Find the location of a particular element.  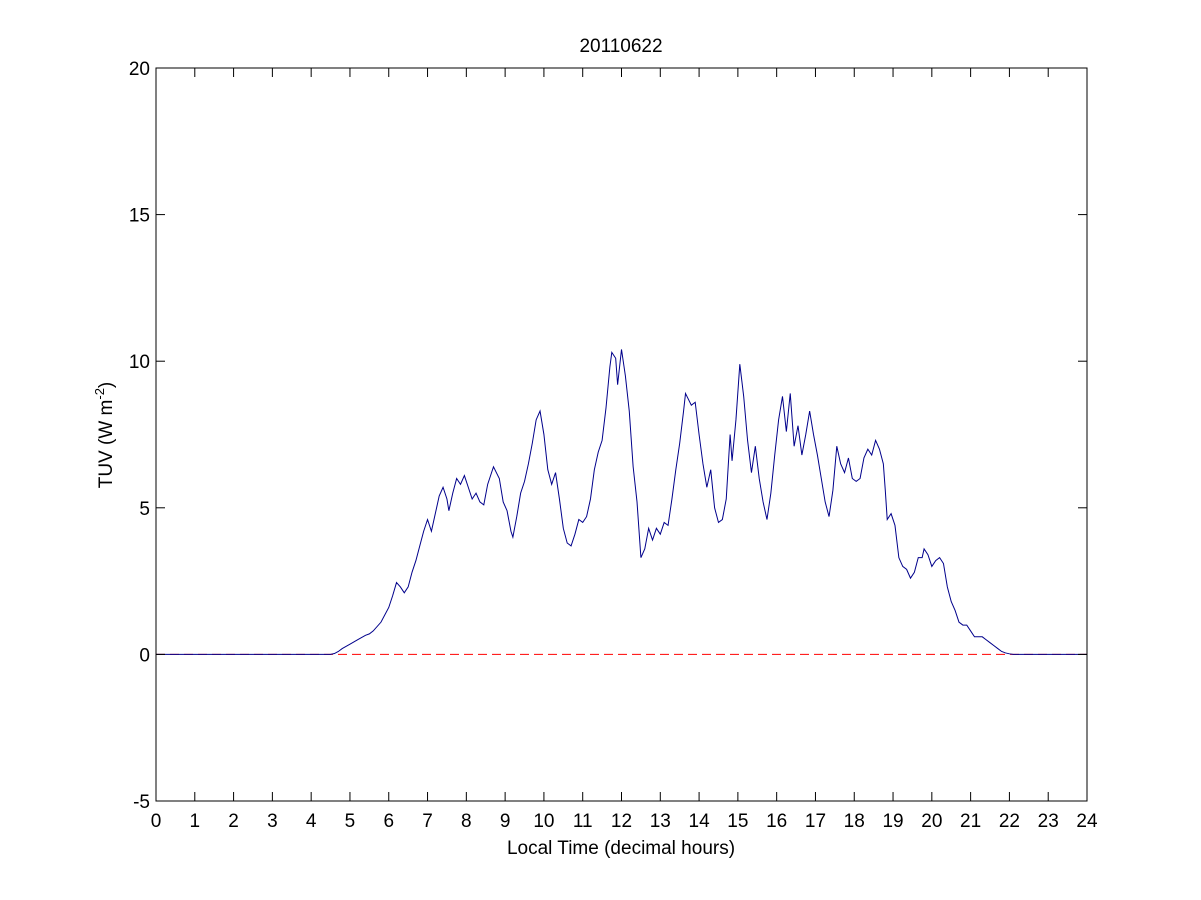

x-tick-label: 8 is located at coordinates (466, 821).